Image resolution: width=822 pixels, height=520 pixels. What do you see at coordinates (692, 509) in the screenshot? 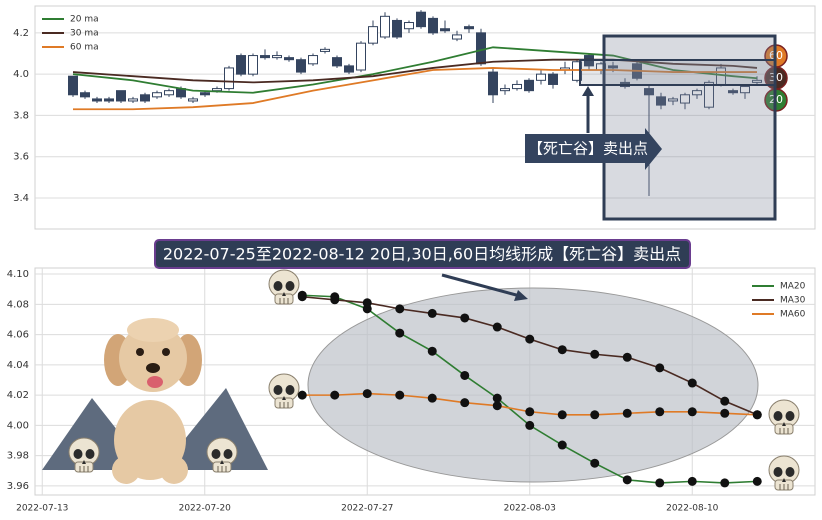
I see `x-tick-label: 2022-08-10` at bounding box center [692, 509].